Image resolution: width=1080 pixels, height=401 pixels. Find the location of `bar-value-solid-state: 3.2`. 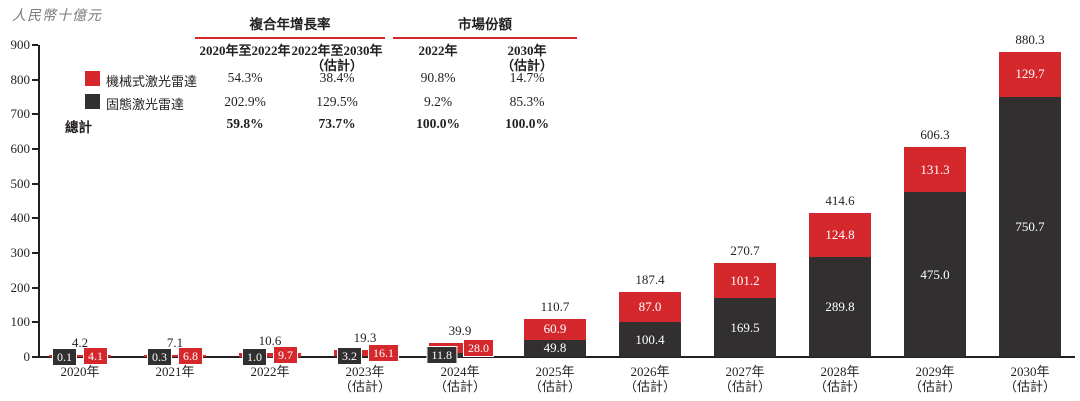

bar-value-solid-state: 3.2 is located at coordinates (349, 356).